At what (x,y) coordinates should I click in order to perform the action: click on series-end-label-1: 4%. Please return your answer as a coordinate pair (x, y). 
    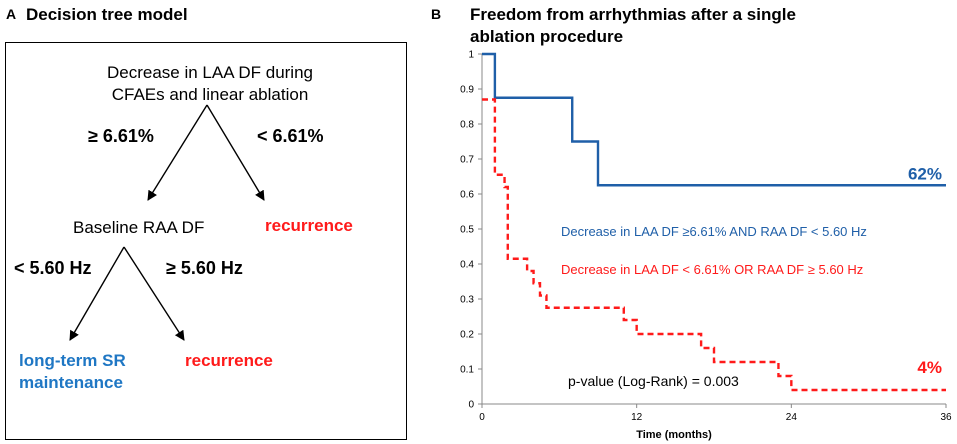
    Looking at the image, I should click on (929, 367).